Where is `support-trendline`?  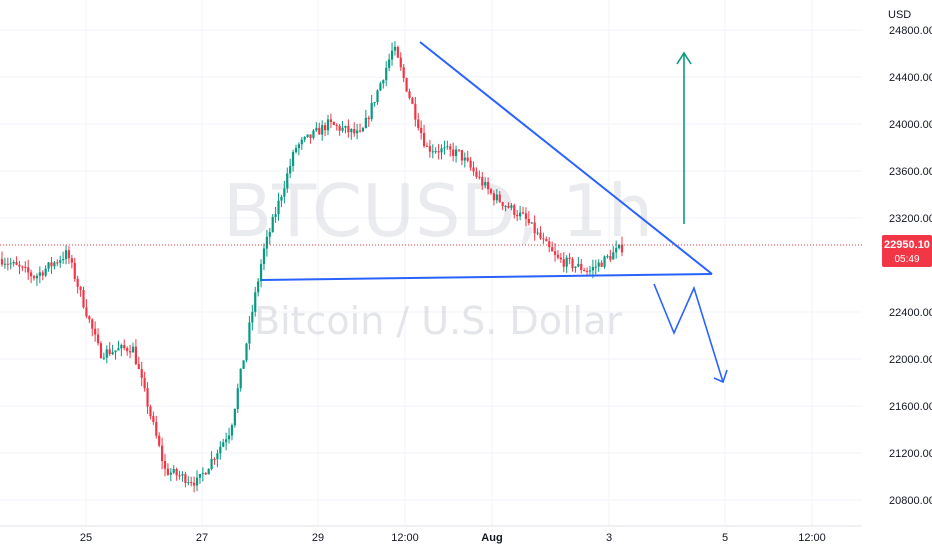 support-trendline is located at coordinates (487, 277).